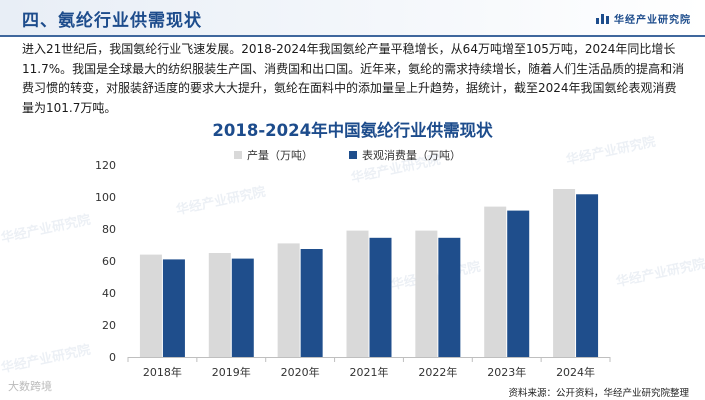 This screenshot has height=400, width=705. Describe the element at coordinates (162, 372) in the screenshot. I see `x-tick-label: 2018年` at that location.